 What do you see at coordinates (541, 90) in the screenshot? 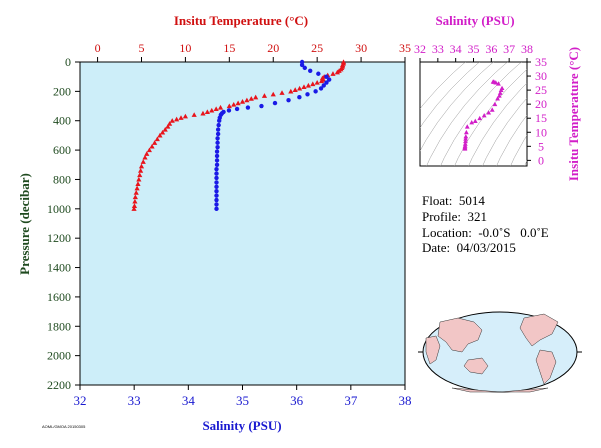
I see `ts-temperature-tick-label: 25` at bounding box center [541, 90].